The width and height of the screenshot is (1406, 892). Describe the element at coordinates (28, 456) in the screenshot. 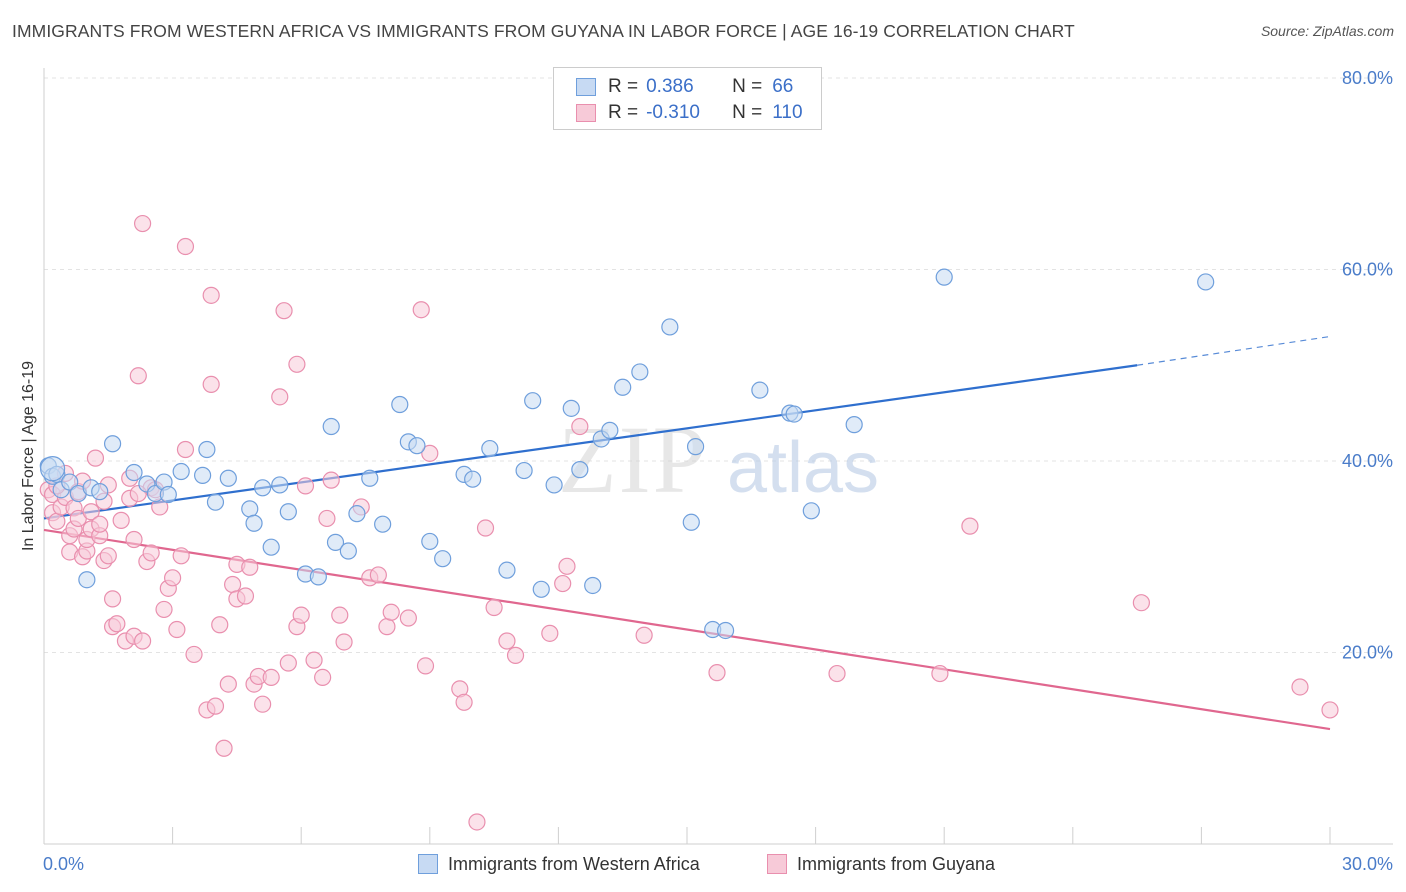

I see `y-axis-title: In Labor Force | Age 16-19` at that location.